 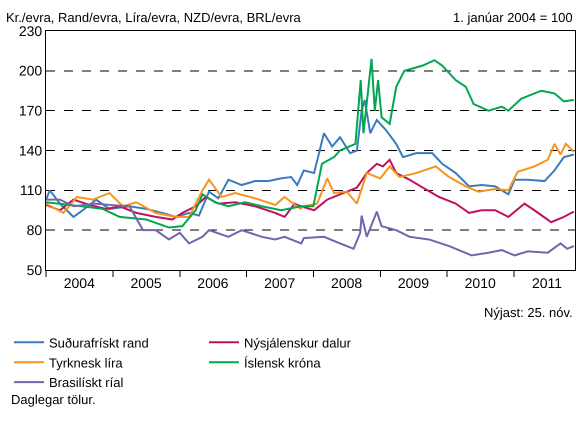 What do you see at coordinates (547, 282) in the screenshot?
I see `x-tick-label: 2011` at bounding box center [547, 282].